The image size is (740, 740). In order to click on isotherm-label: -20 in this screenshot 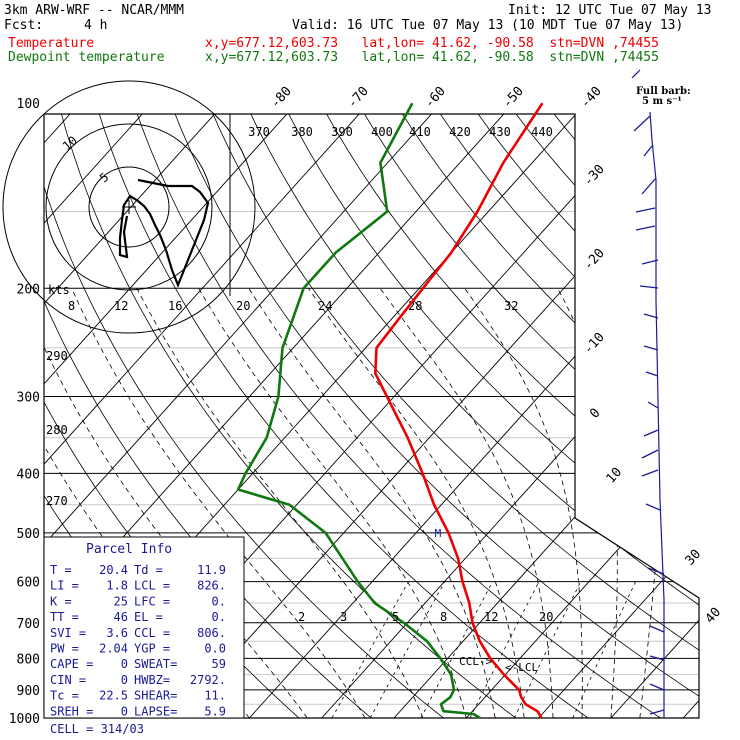, I will do `click(594, 259)`.